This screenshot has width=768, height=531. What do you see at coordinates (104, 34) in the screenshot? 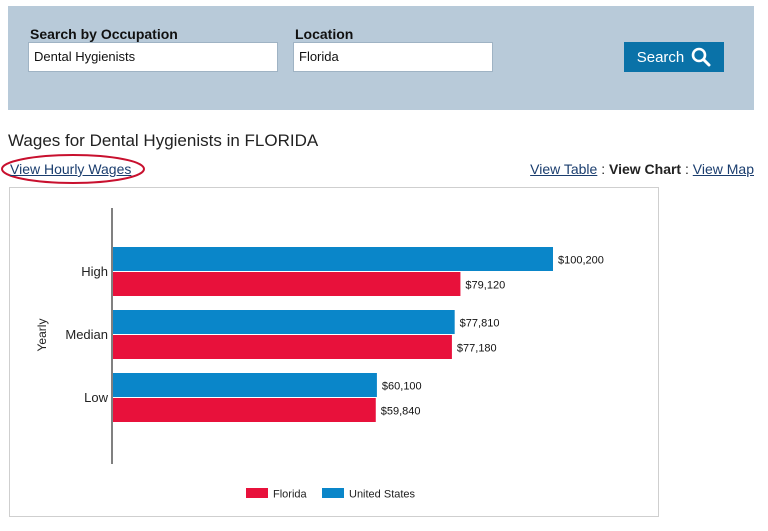
I see `occupation-label: Search by Occupation` at bounding box center [104, 34].